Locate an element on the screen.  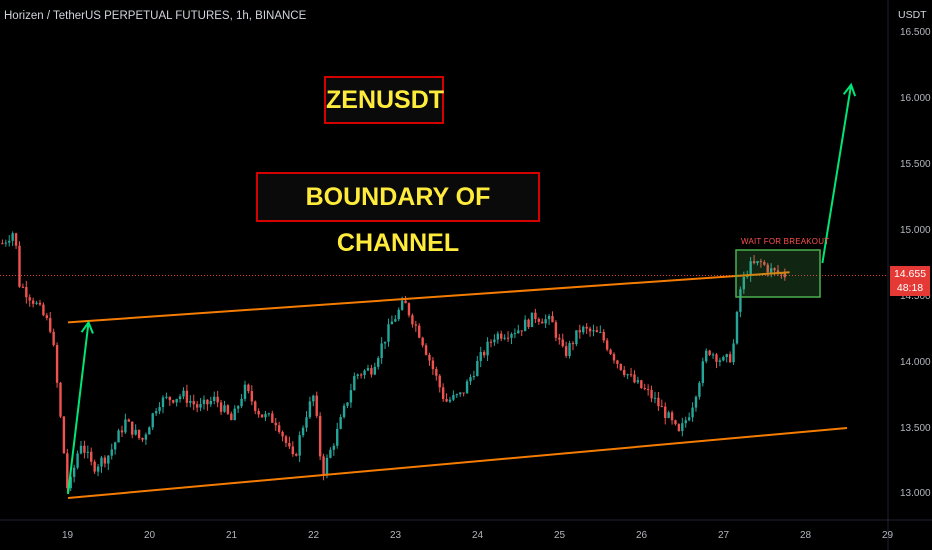
x-tick-label: 25 is located at coordinates (560, 535).